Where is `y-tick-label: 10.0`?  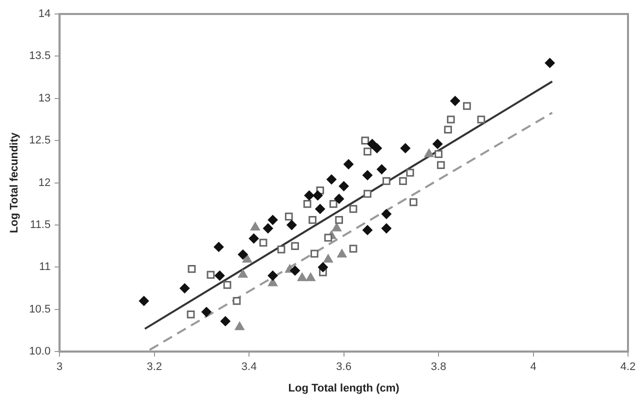 y-tick-label: 10.0 is located at coordinates (40, 352).